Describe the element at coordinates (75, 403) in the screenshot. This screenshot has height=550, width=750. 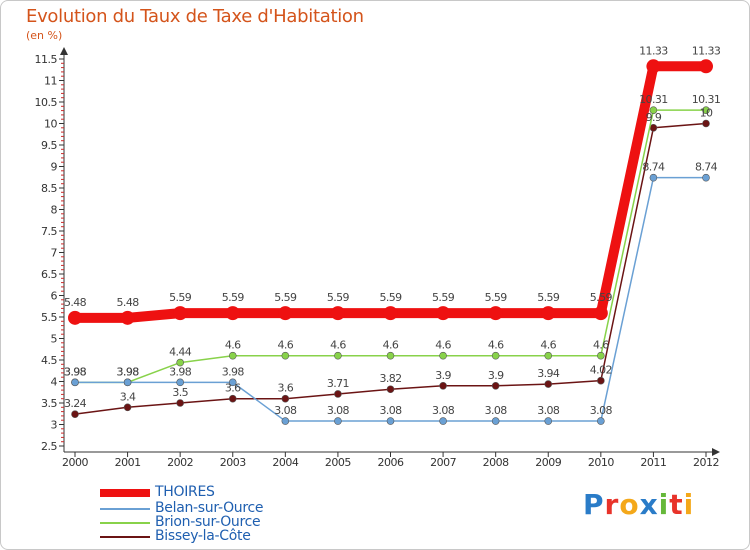
I see `data-label-bissey-la-c-te: 3.24` at that location.